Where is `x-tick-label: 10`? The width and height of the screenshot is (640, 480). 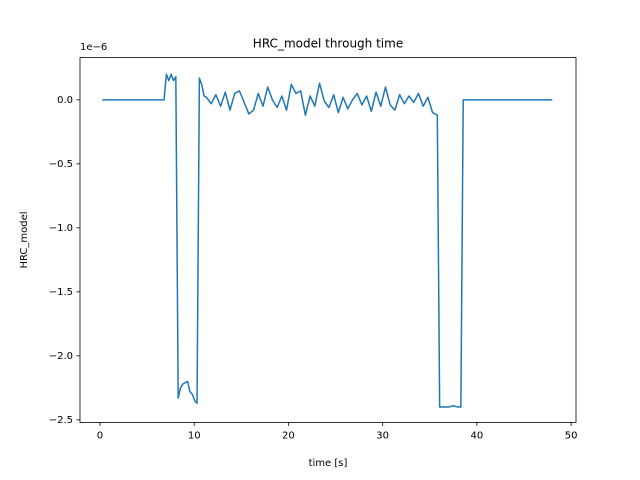 x-tick-label: 10 is located at coordinates (194, 435).